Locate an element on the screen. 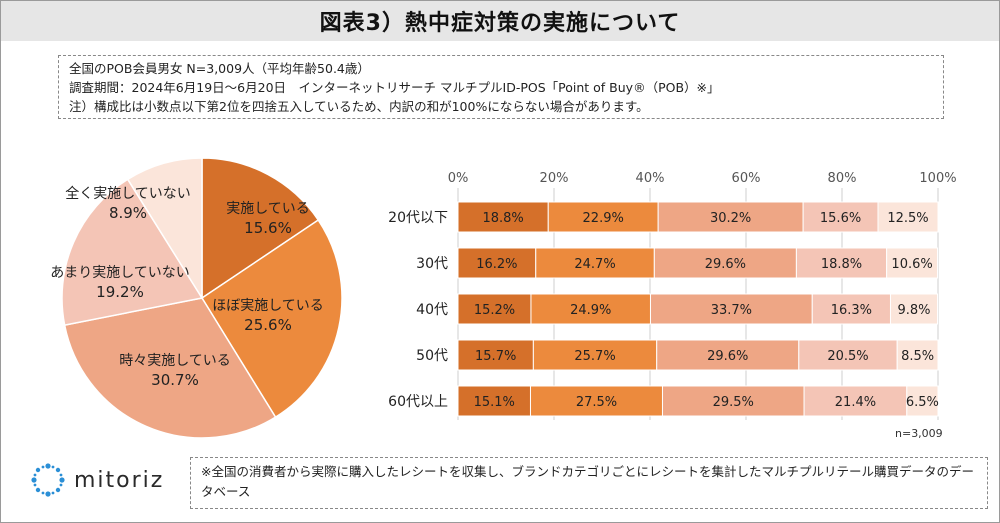 The image size is (1000, 523). pie-category-label: 全く実施していない is located at coordinates (128, 193).